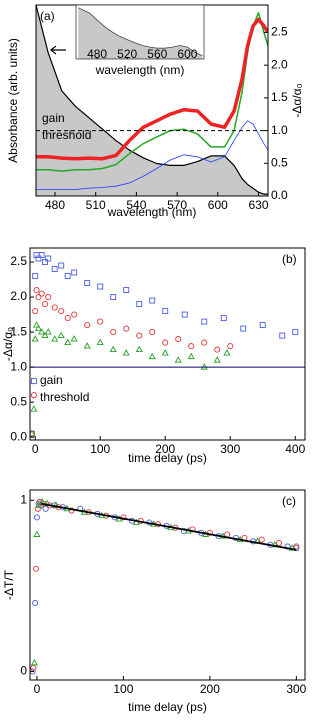 The height and width of the screenshot is (724, 320). What do you see at coordinates (279, 97) in the screenshot?
I see `y2-tick-label: 1.5` at bounding box center [279, 97].